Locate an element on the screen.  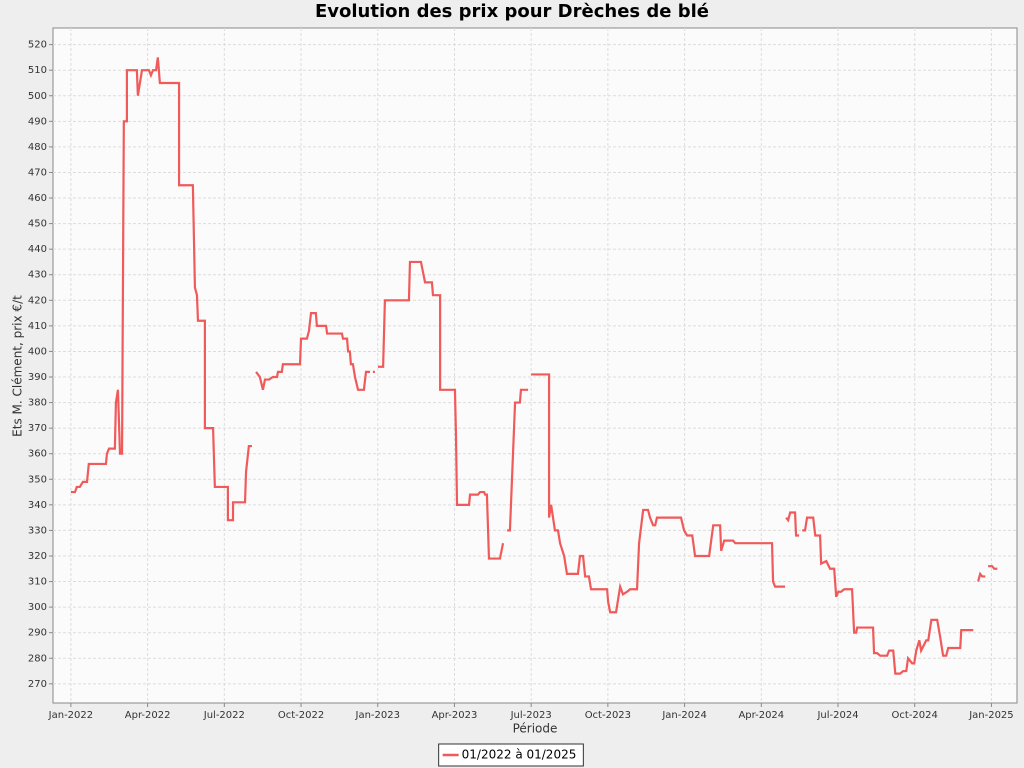
y-tick-label: 480 is located at coordinates (37, 147).